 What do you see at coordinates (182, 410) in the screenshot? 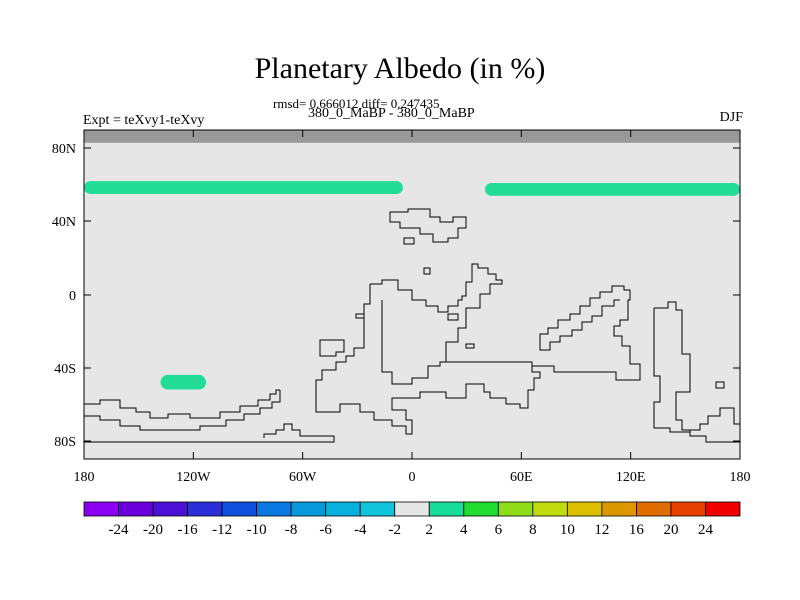
I see `continent-outline-southwest` at bounding box center [182, 410].